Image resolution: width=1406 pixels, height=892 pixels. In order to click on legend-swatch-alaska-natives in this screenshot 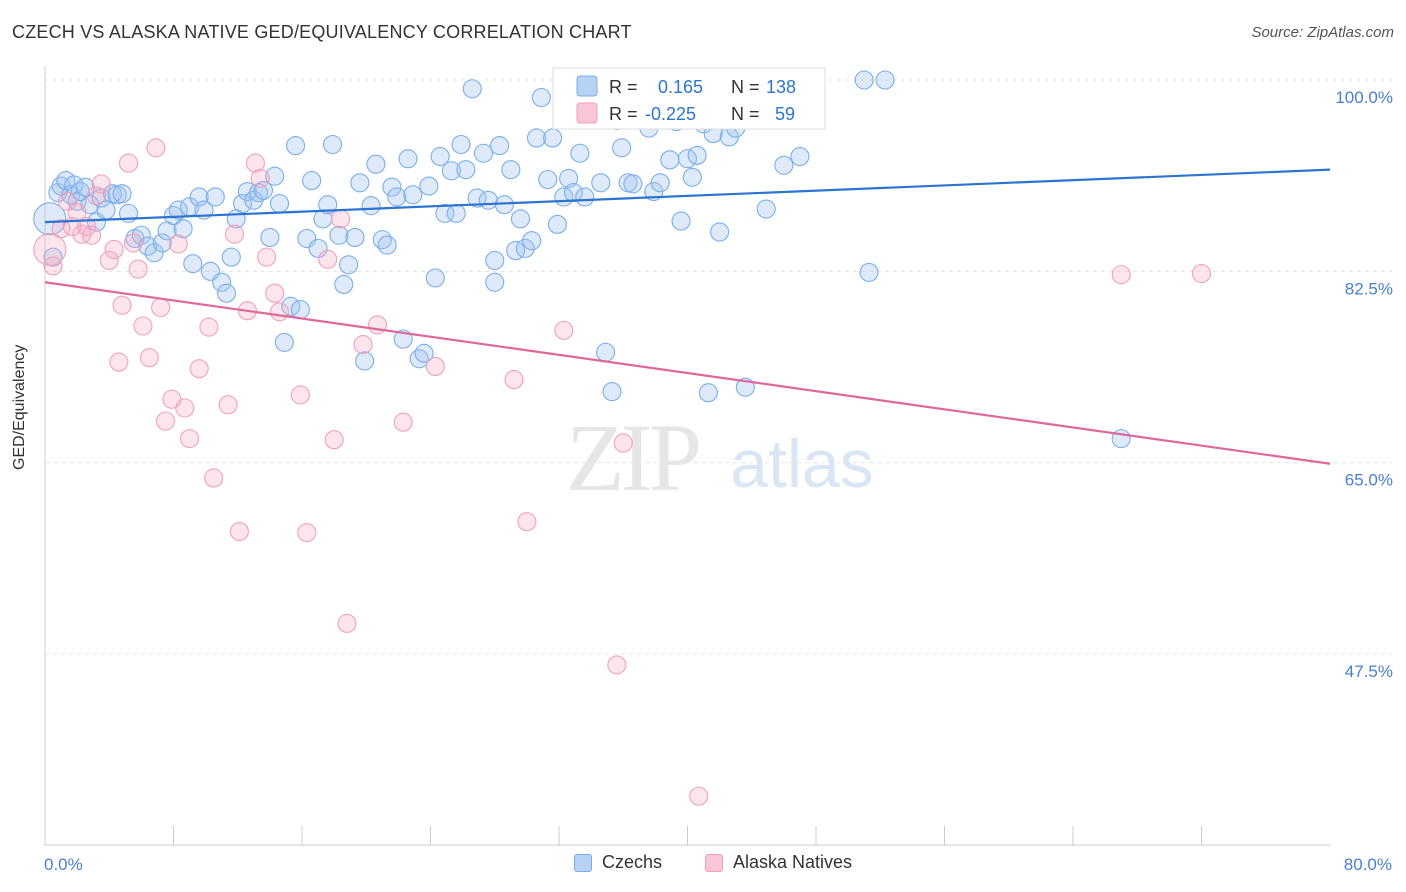, I will do `click(587, 113)`.